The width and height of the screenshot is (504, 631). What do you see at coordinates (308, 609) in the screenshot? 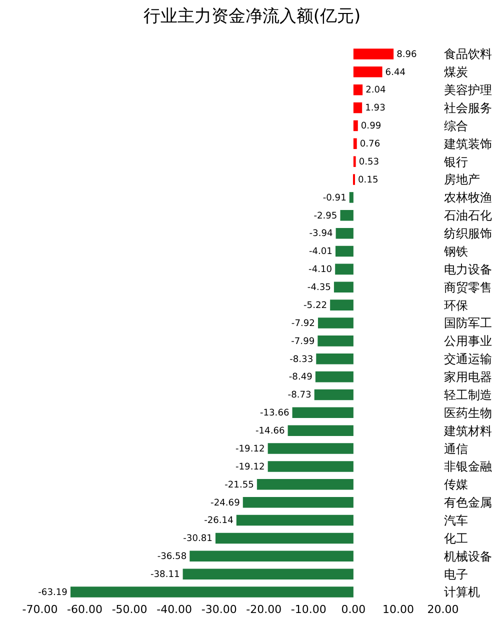
I see `x-tick-label: -10.00` at bounding box center [308, 609].